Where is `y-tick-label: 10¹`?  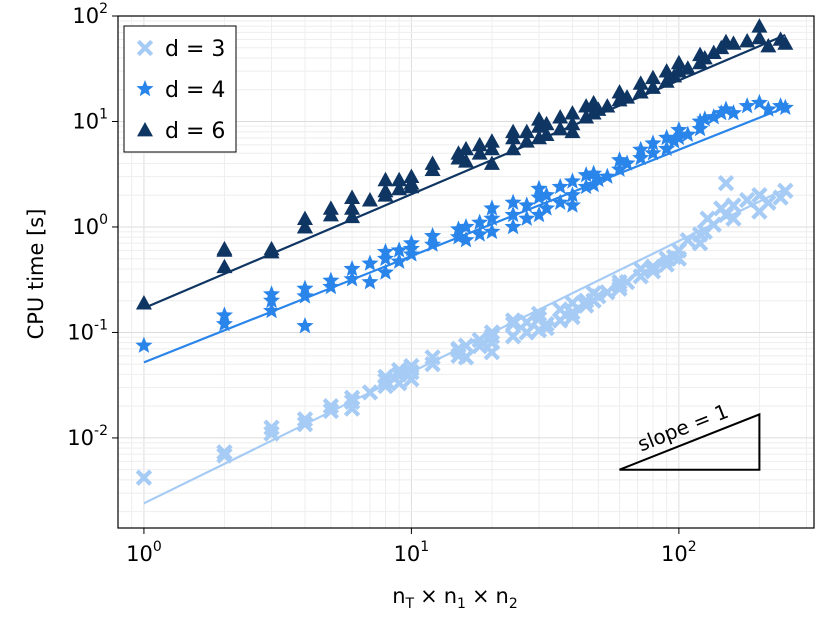
y-tick-label: 10¹ is located at coordinates (90, 119).